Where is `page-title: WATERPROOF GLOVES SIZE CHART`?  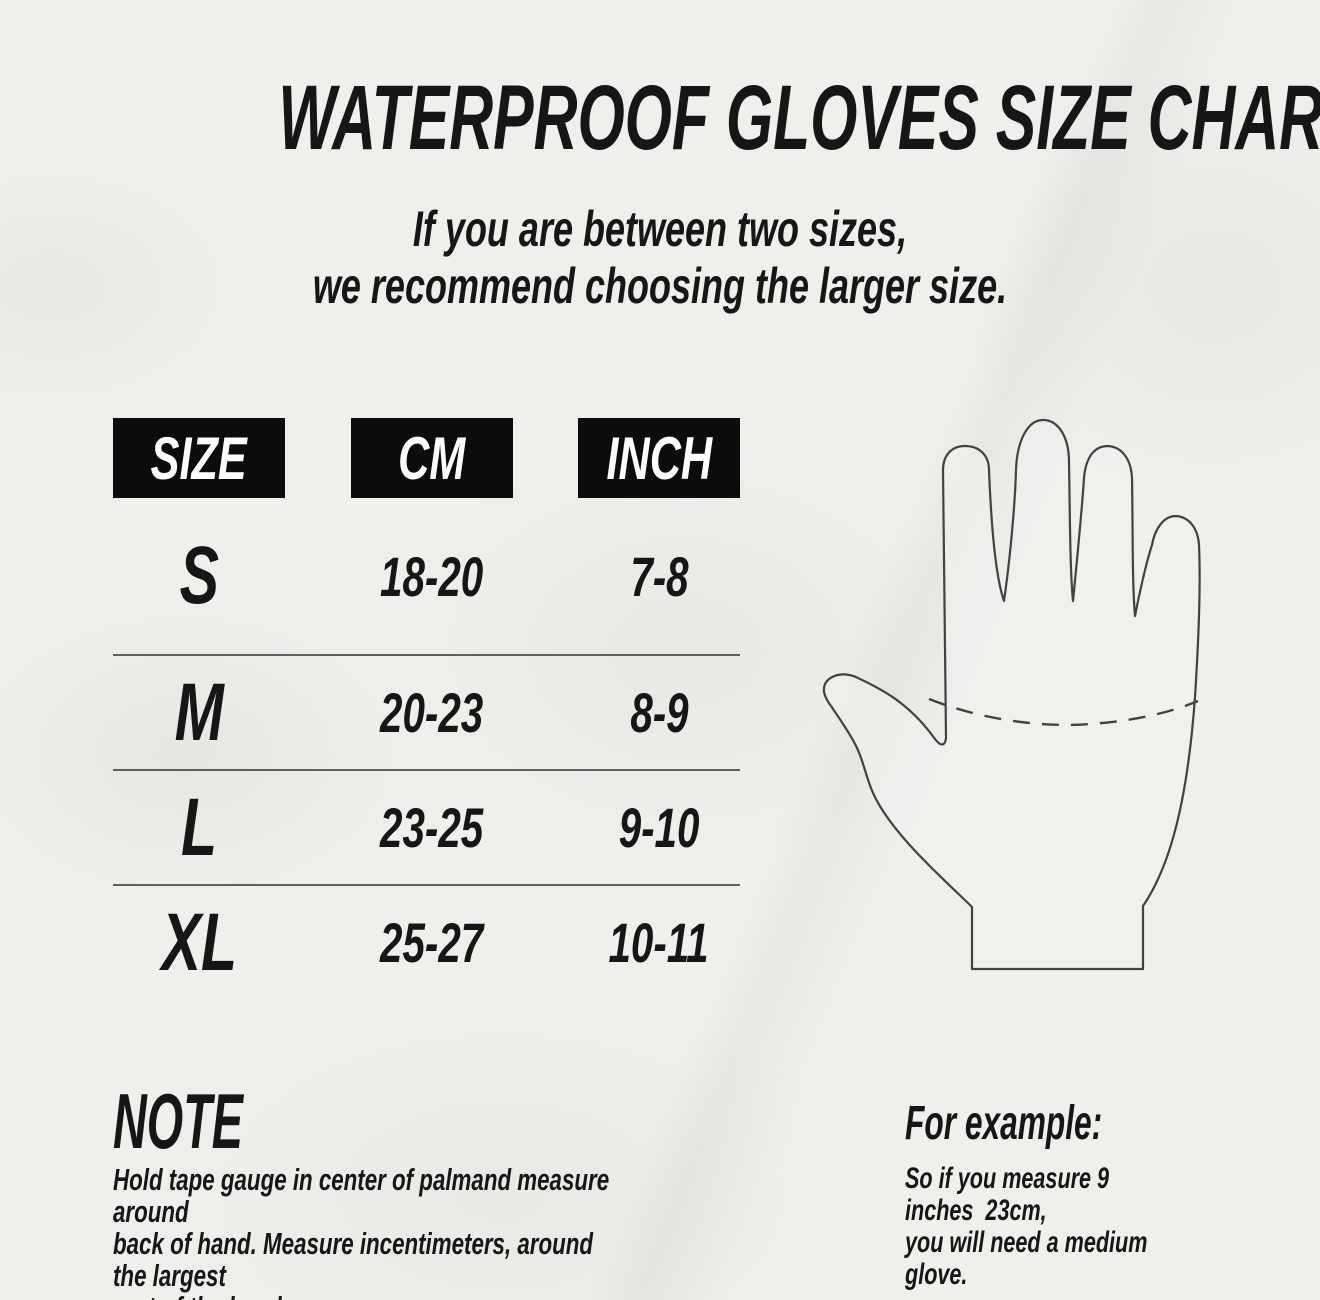 page-title: WATERPROOF GLOVES SIZE CHART is located at coordinates (660, 118).